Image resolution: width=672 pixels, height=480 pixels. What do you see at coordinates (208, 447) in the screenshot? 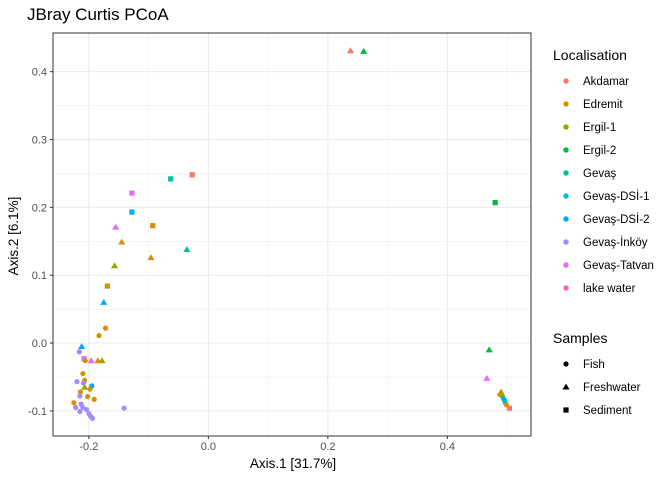
I see `x-tick-label: 0.0` at bounding box center [208, 447].